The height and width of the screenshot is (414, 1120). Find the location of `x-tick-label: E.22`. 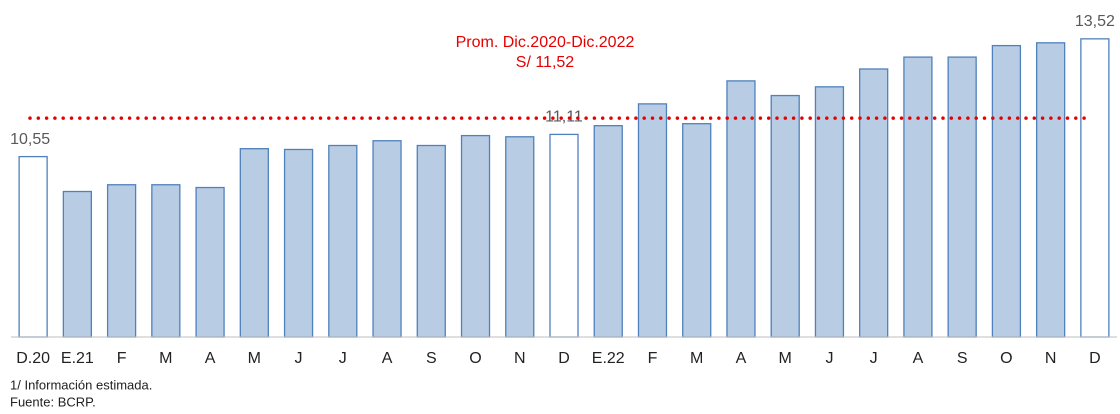

x-tick-label: E.22 is located at coordinates (608, 358).